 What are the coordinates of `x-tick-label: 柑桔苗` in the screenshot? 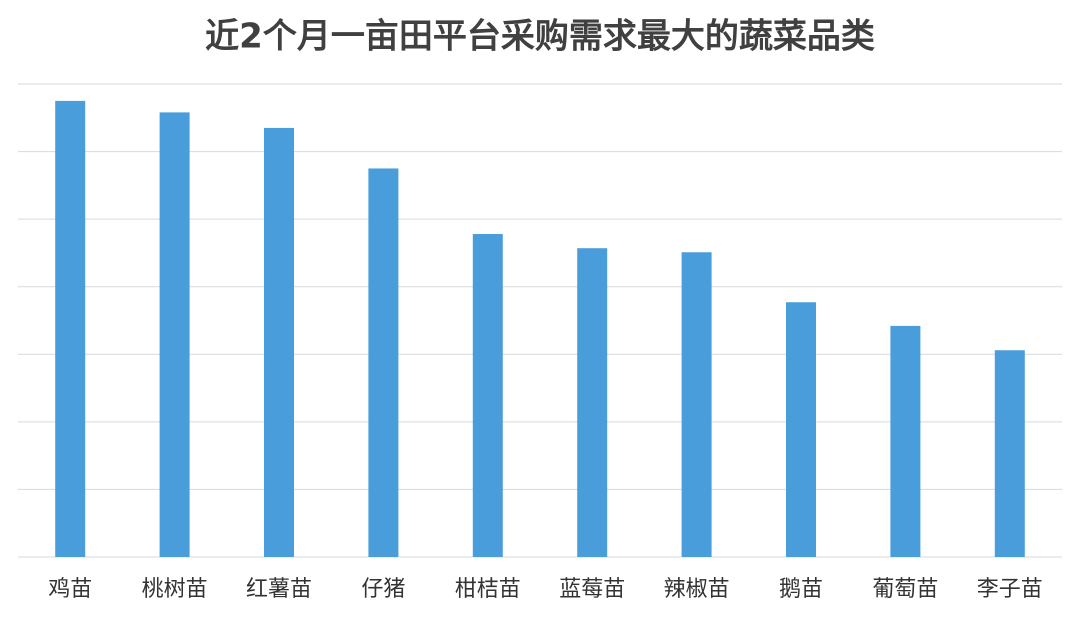 It's located at (488, 589).